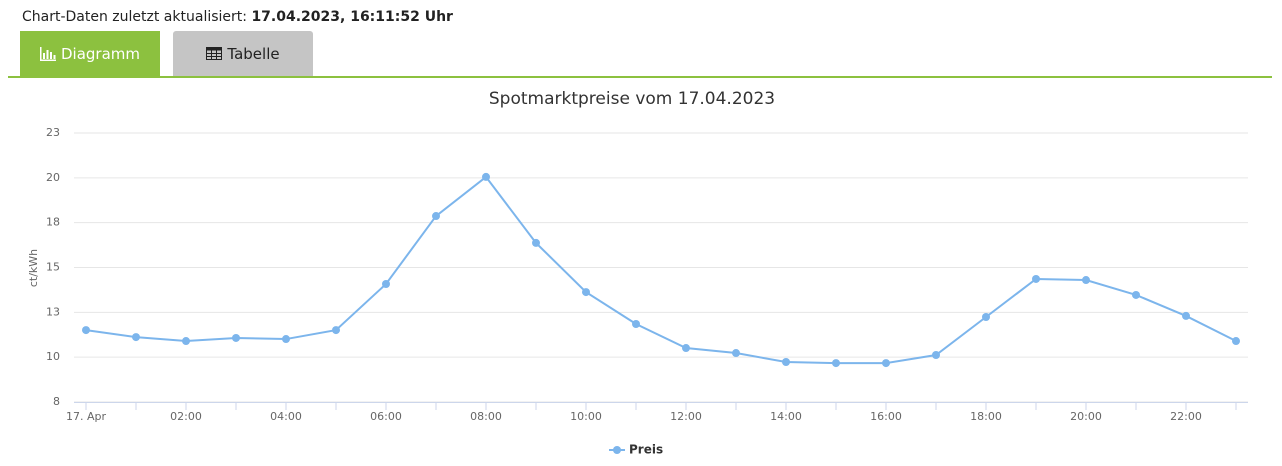  What do you see at coordinates (586, 416) in the screenshot?
I see `x-tick-label: 10:00` at bounding box center [586, 416].